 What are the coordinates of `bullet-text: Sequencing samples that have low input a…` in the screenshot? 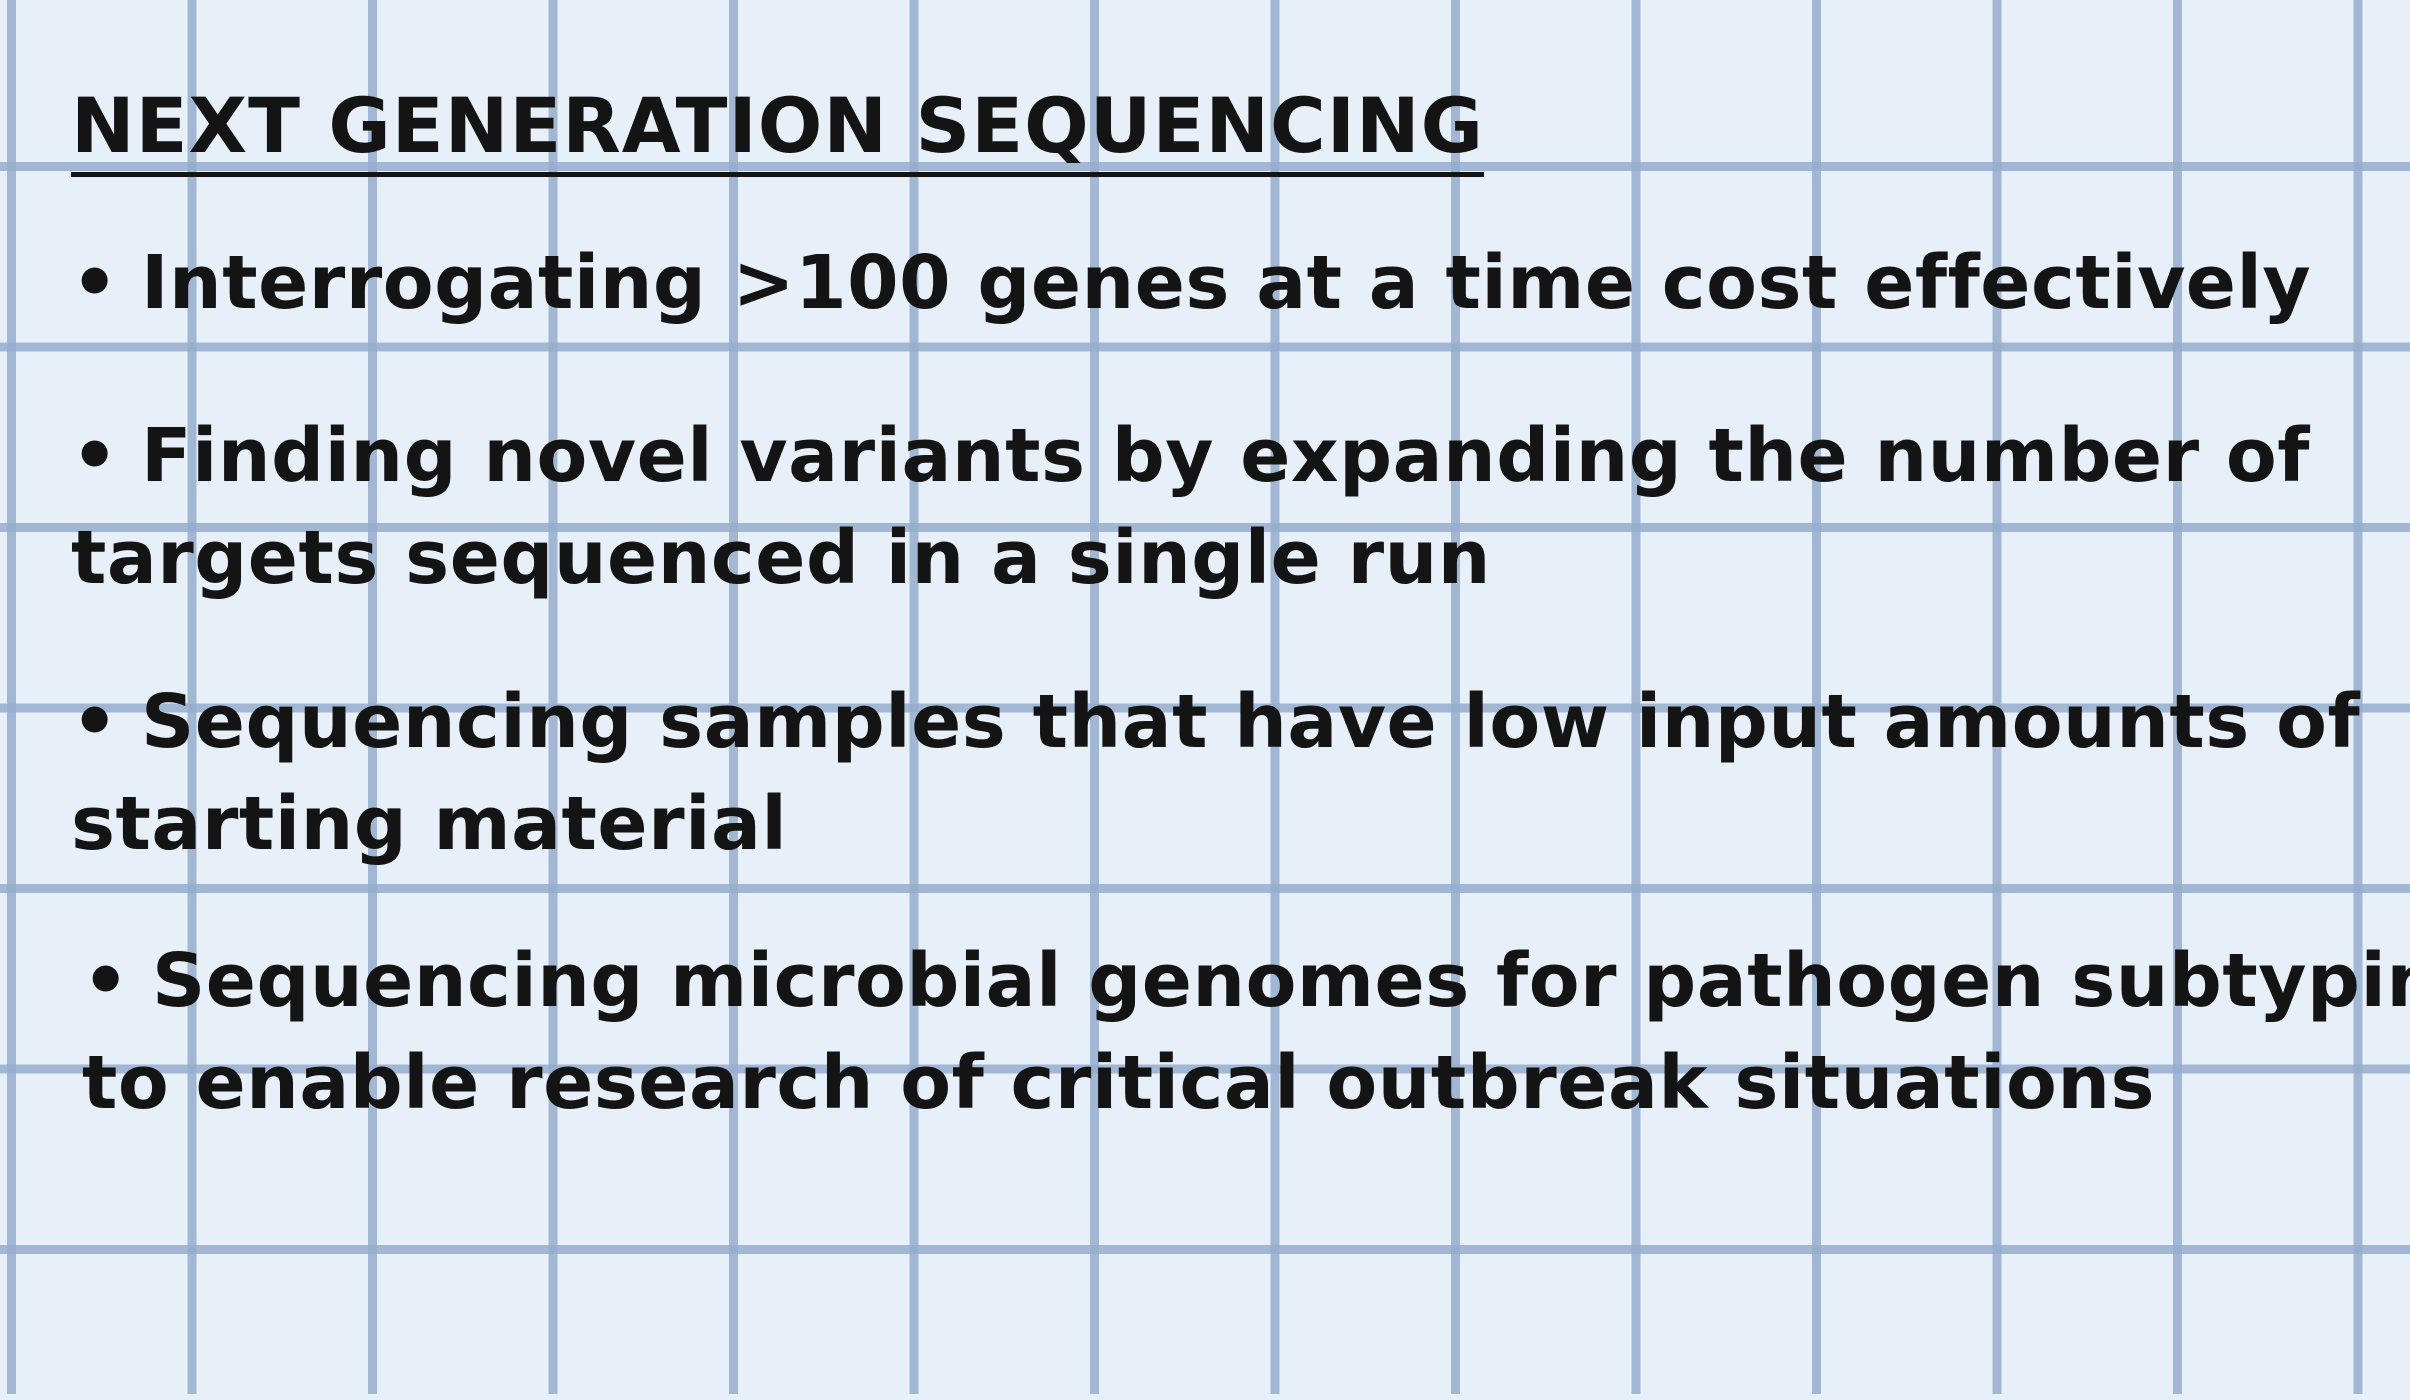 It's located at (1251, 722).